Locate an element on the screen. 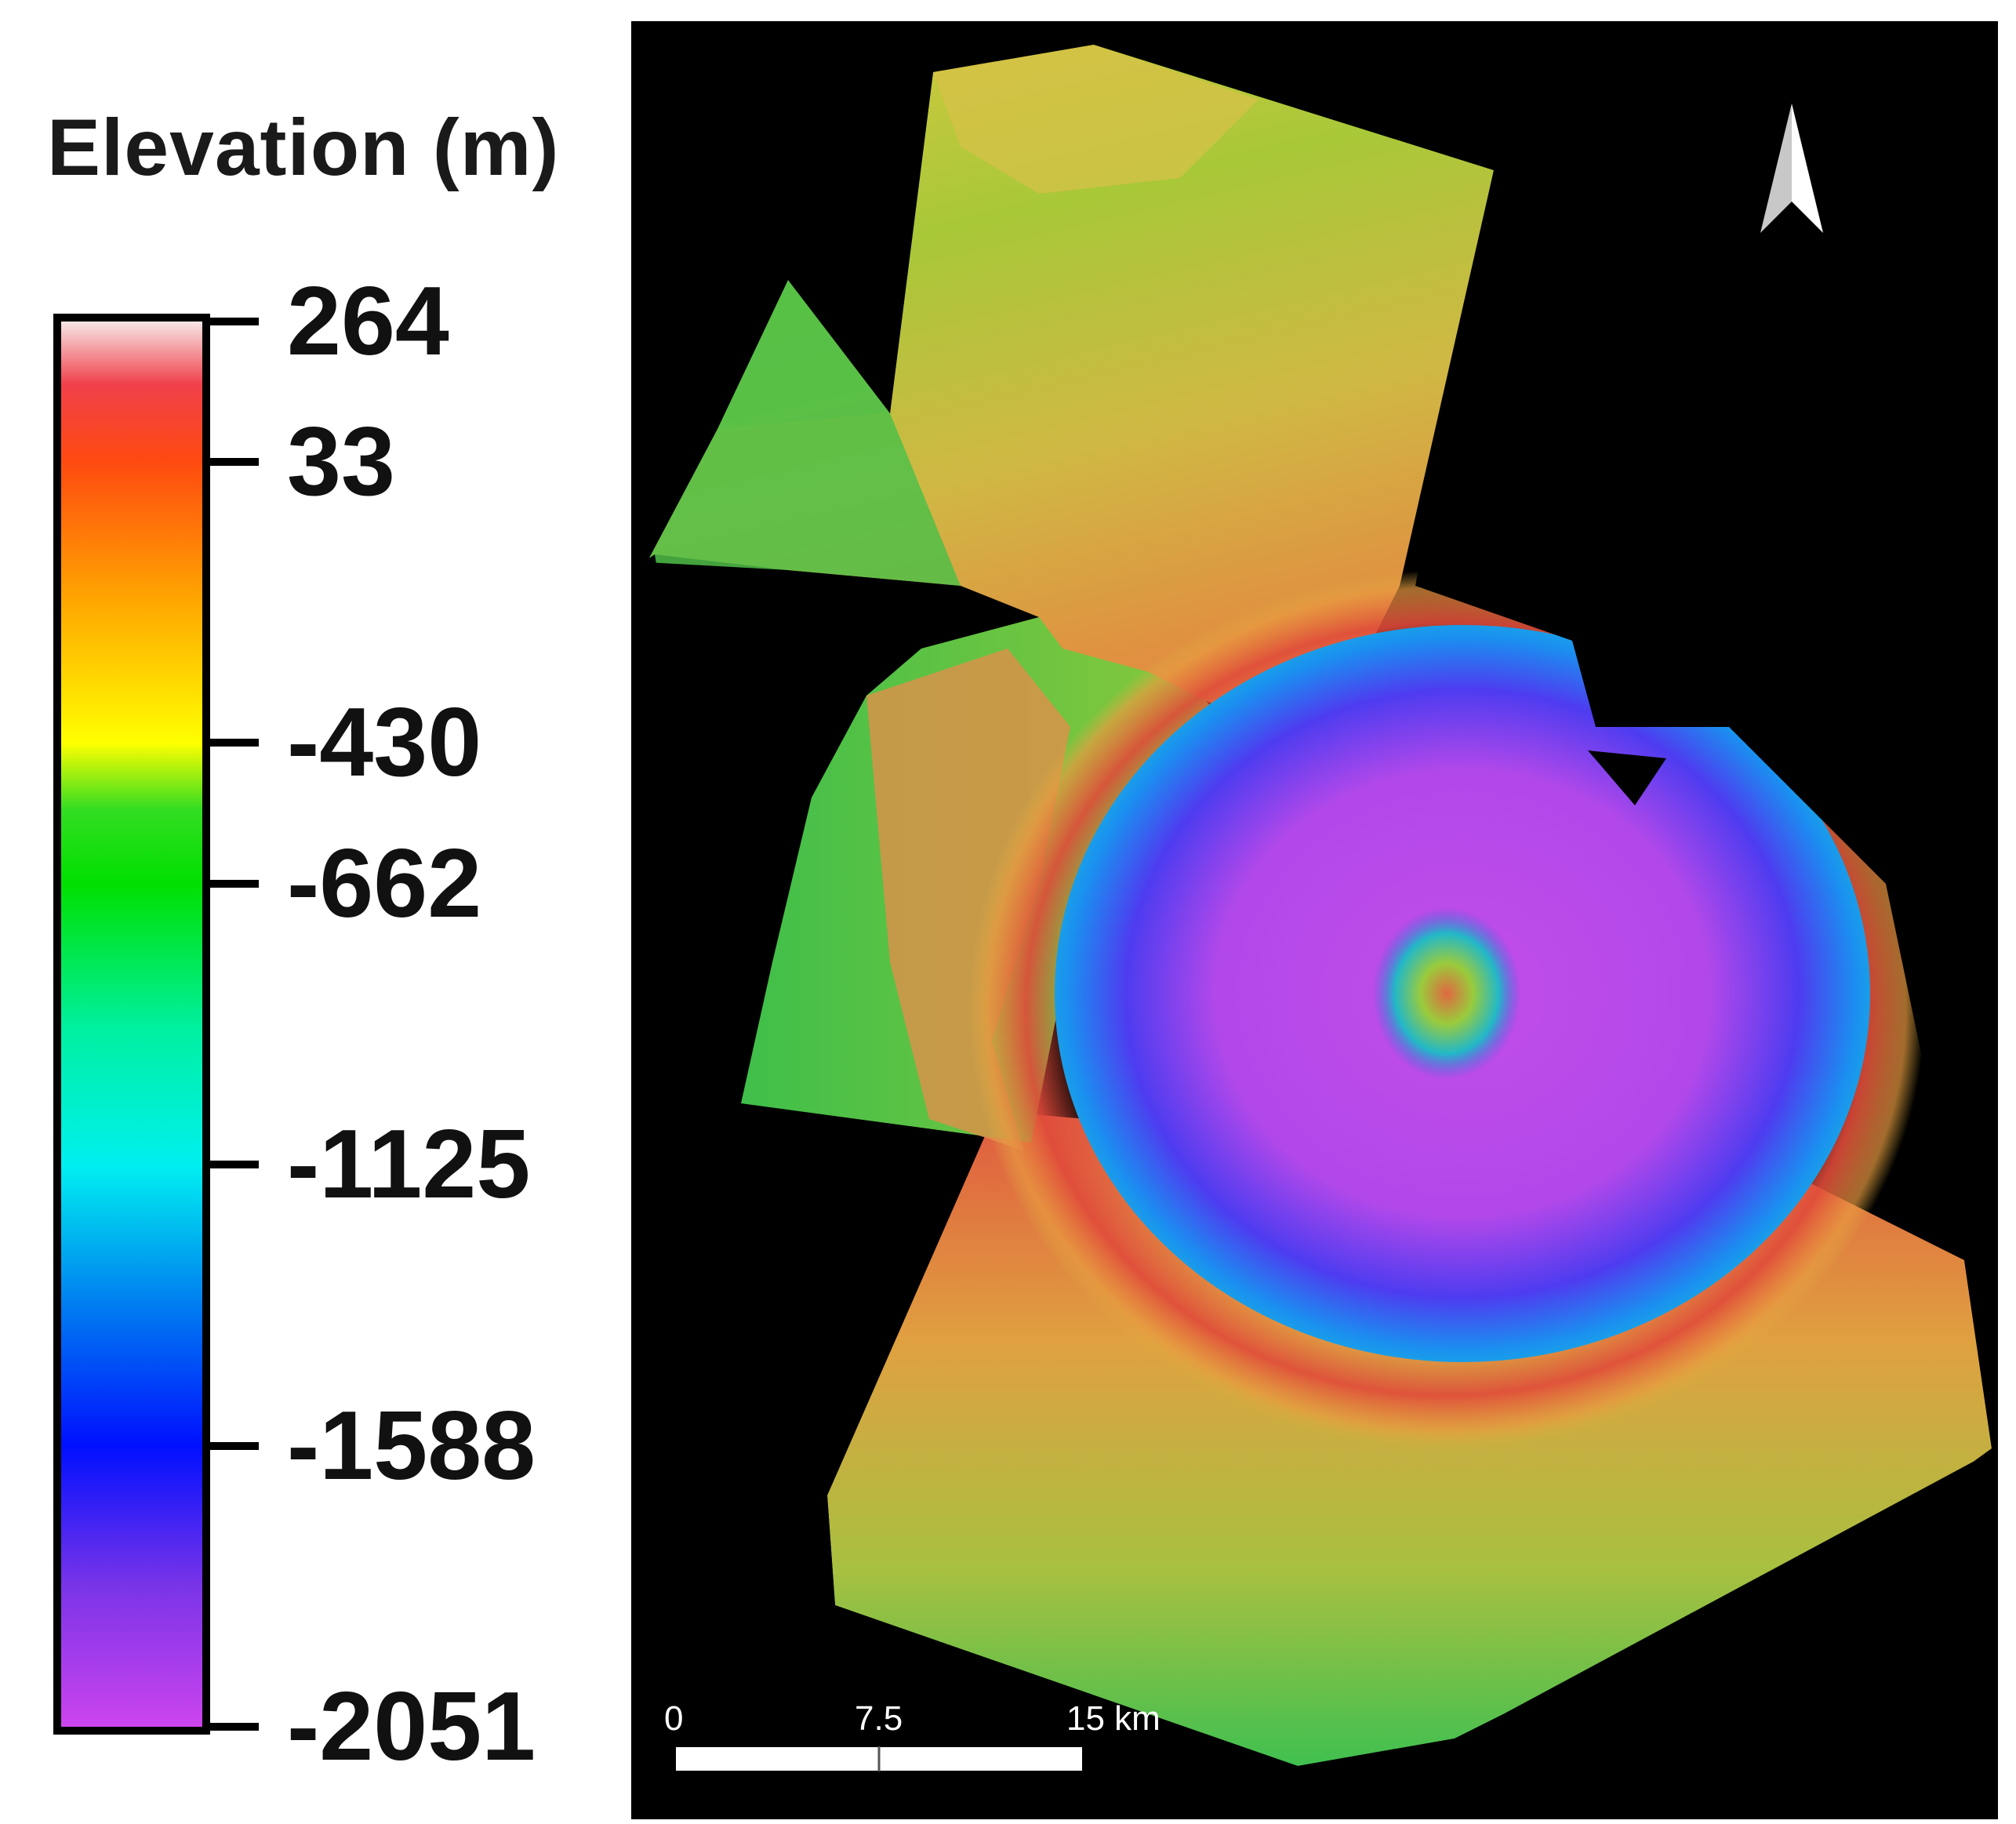  colorbar-tick-label: -1588 is located at coordinates (412, 1445).